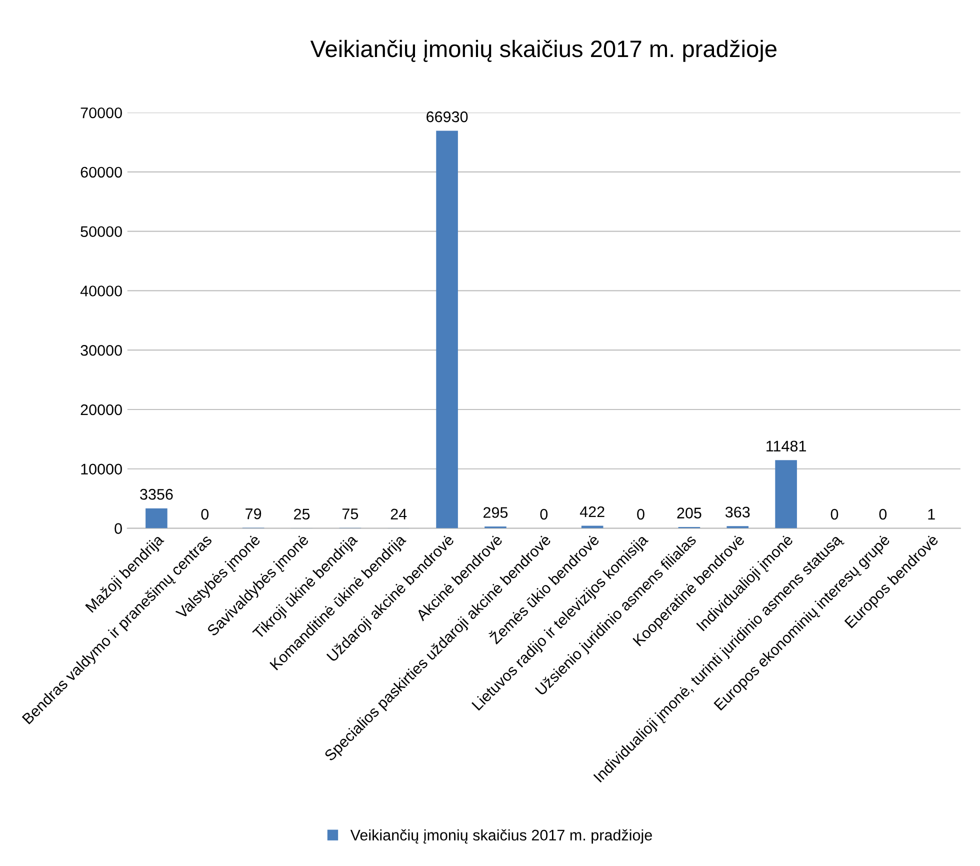 Image resolution: width=980 pixels, height=866 pixels. Describe the element at coordinates (592, 512) in the screenshot. I see `data-label: 422` at that location.